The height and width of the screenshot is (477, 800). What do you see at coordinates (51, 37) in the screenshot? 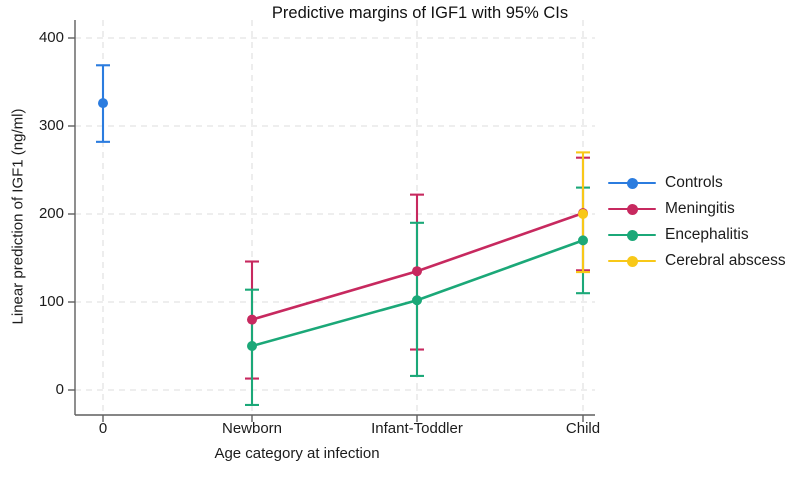
I see `y-tick-label: 400` at bounding box center [51, 37].